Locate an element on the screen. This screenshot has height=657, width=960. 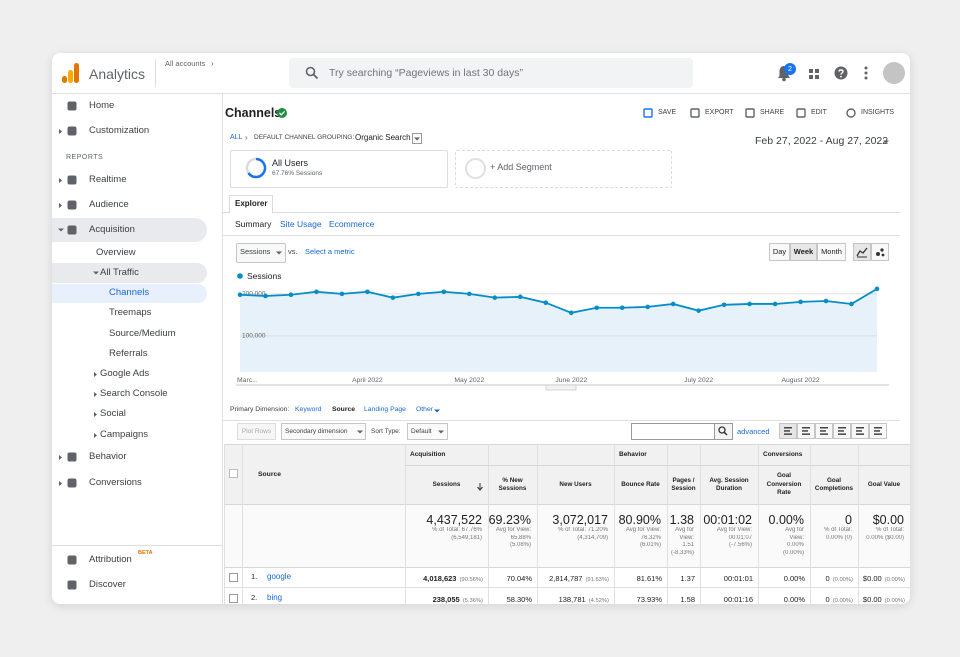
row-source: google is located at coordinates (279, 576).